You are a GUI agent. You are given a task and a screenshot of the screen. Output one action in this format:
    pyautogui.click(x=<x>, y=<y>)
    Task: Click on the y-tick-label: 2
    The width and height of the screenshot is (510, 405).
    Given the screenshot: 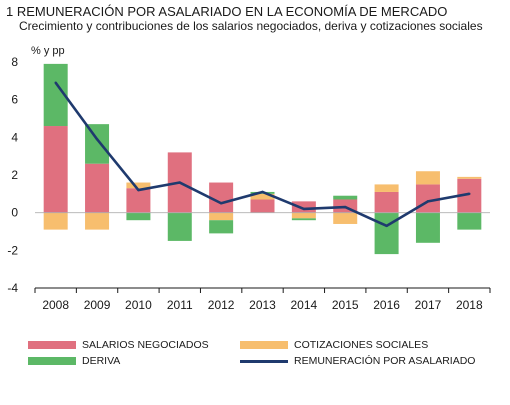 What is the action you would take?
    pyautogui.click(x=14, y=175)
    